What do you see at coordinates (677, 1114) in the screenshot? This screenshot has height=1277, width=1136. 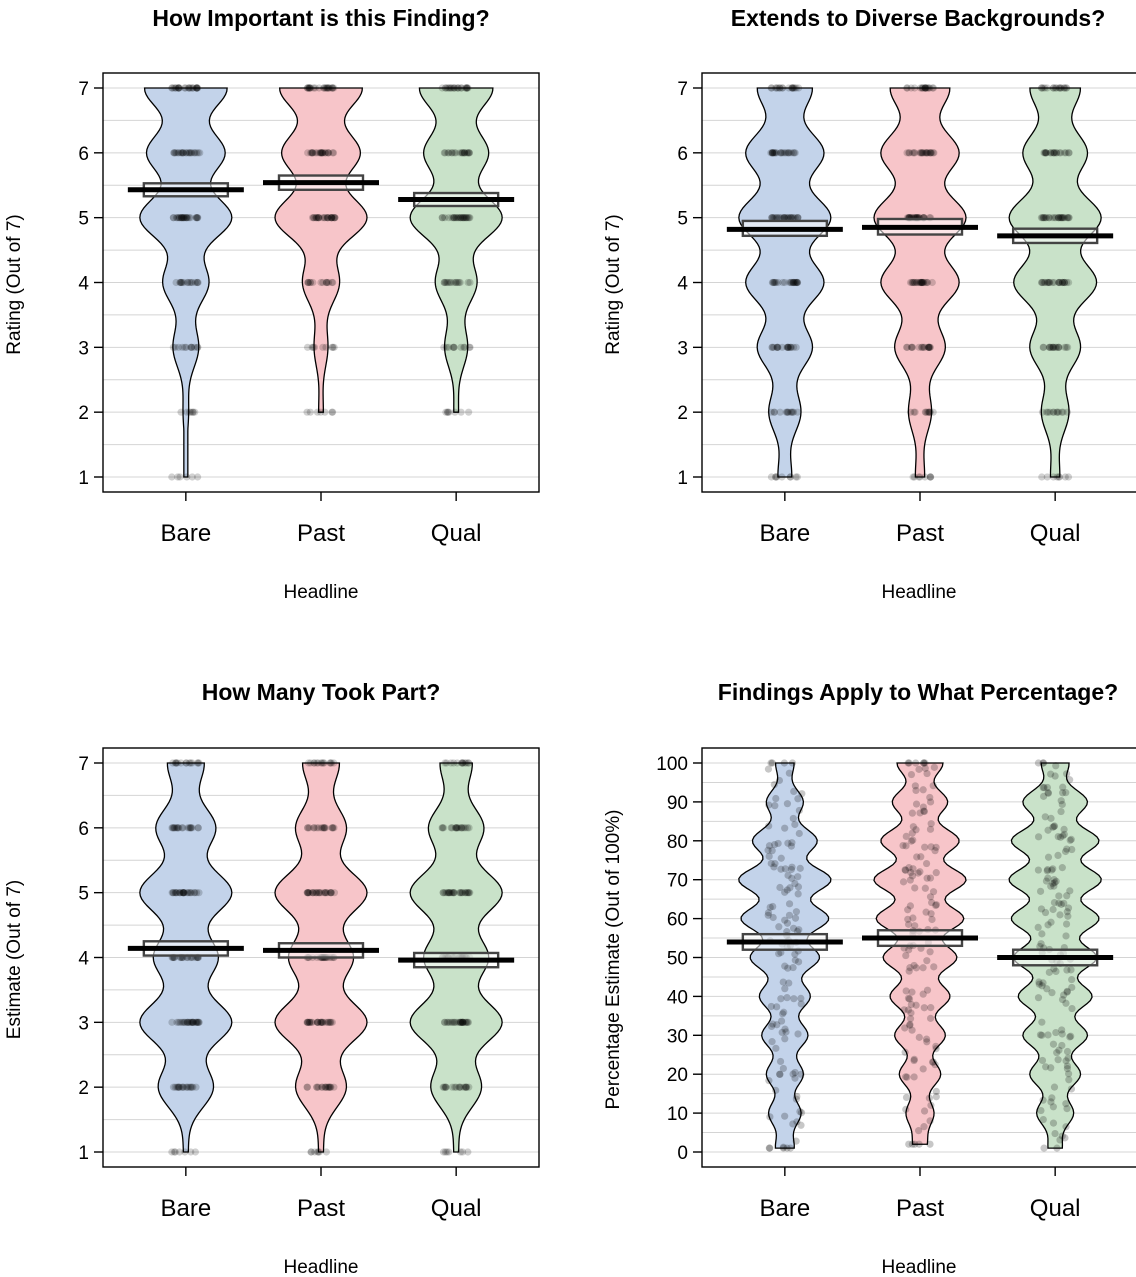 I see `y-tick-label: 10` at bounding box center [677, 1114].